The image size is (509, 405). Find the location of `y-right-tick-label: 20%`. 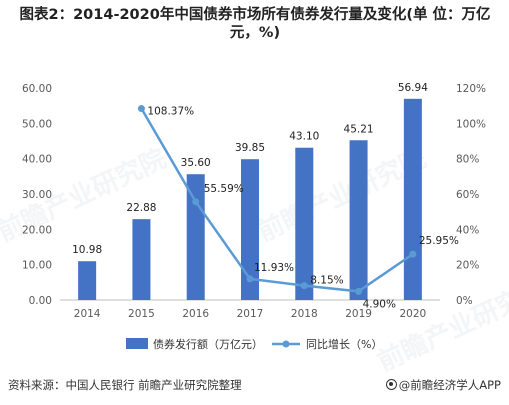

y-right-tick-label: 20% is located at coordinates (467, 266).